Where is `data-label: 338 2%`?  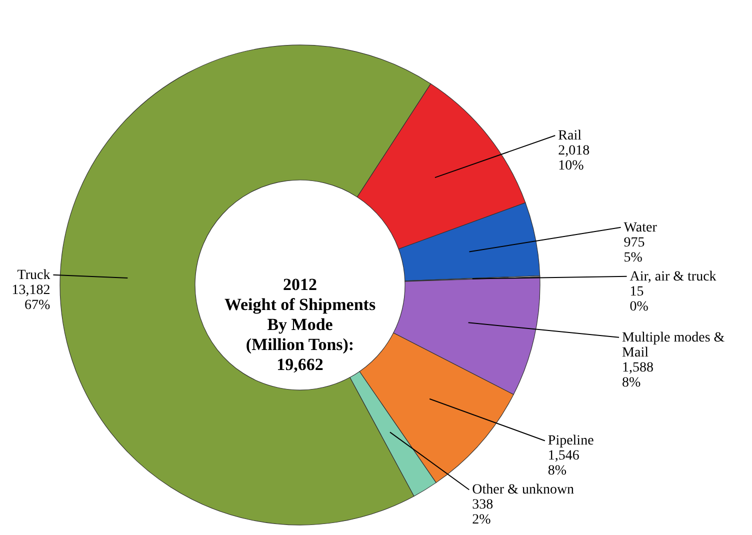 data-label: 338 2% is located at coordinates (483, 513).